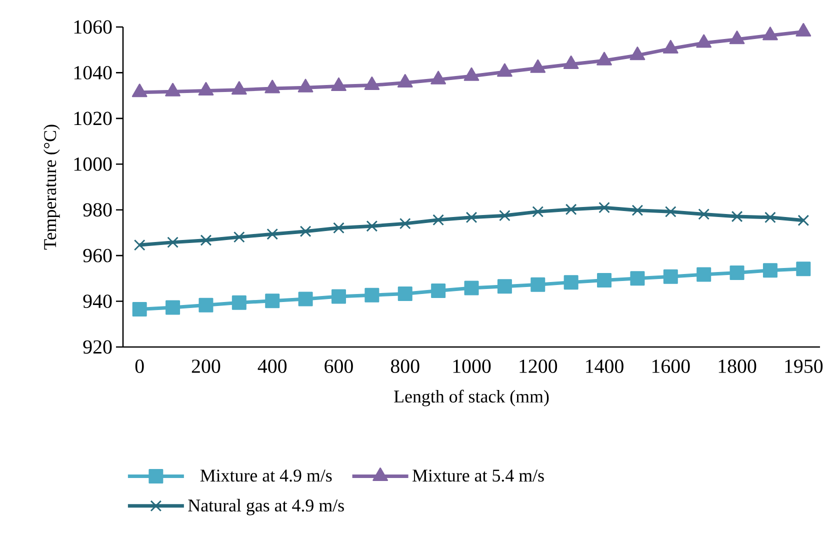  Describe the element at coordinates (93, 73) in the screenshot. I see `y-tick-label: 1040` at that location.